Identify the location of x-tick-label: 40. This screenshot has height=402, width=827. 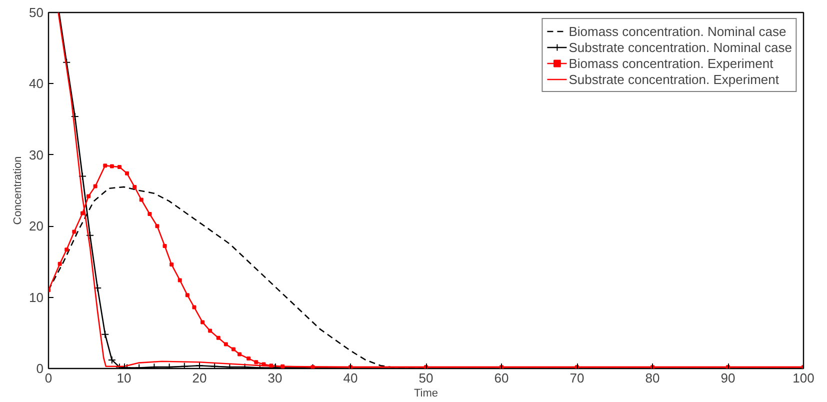
(350, 378).